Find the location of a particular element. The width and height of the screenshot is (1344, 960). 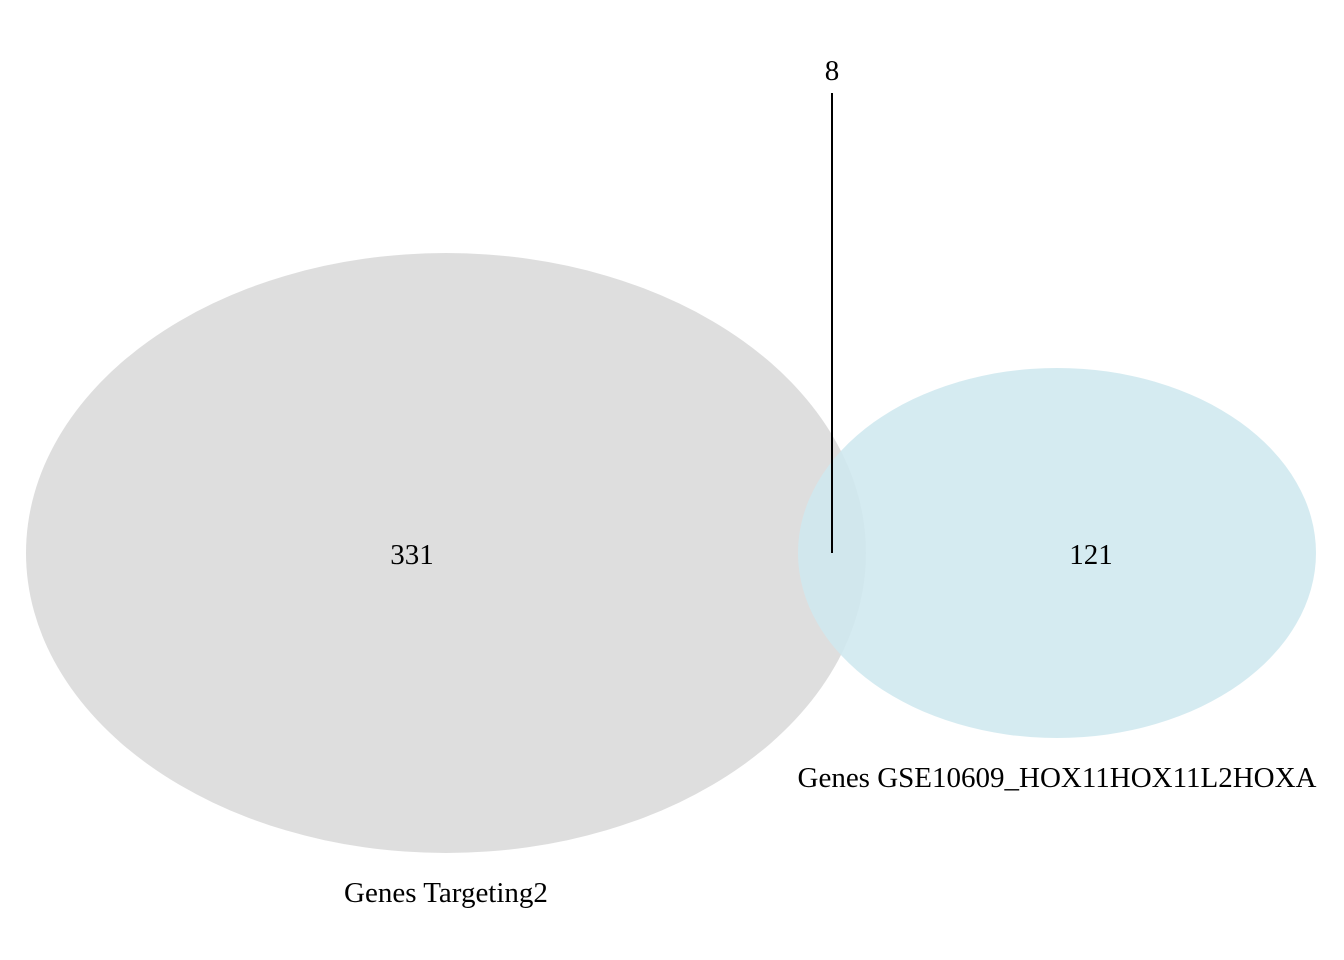

set-b-name: Genes GSE10609_HOX11HOX11L2HOXA is located at coordinates (1057, 778).